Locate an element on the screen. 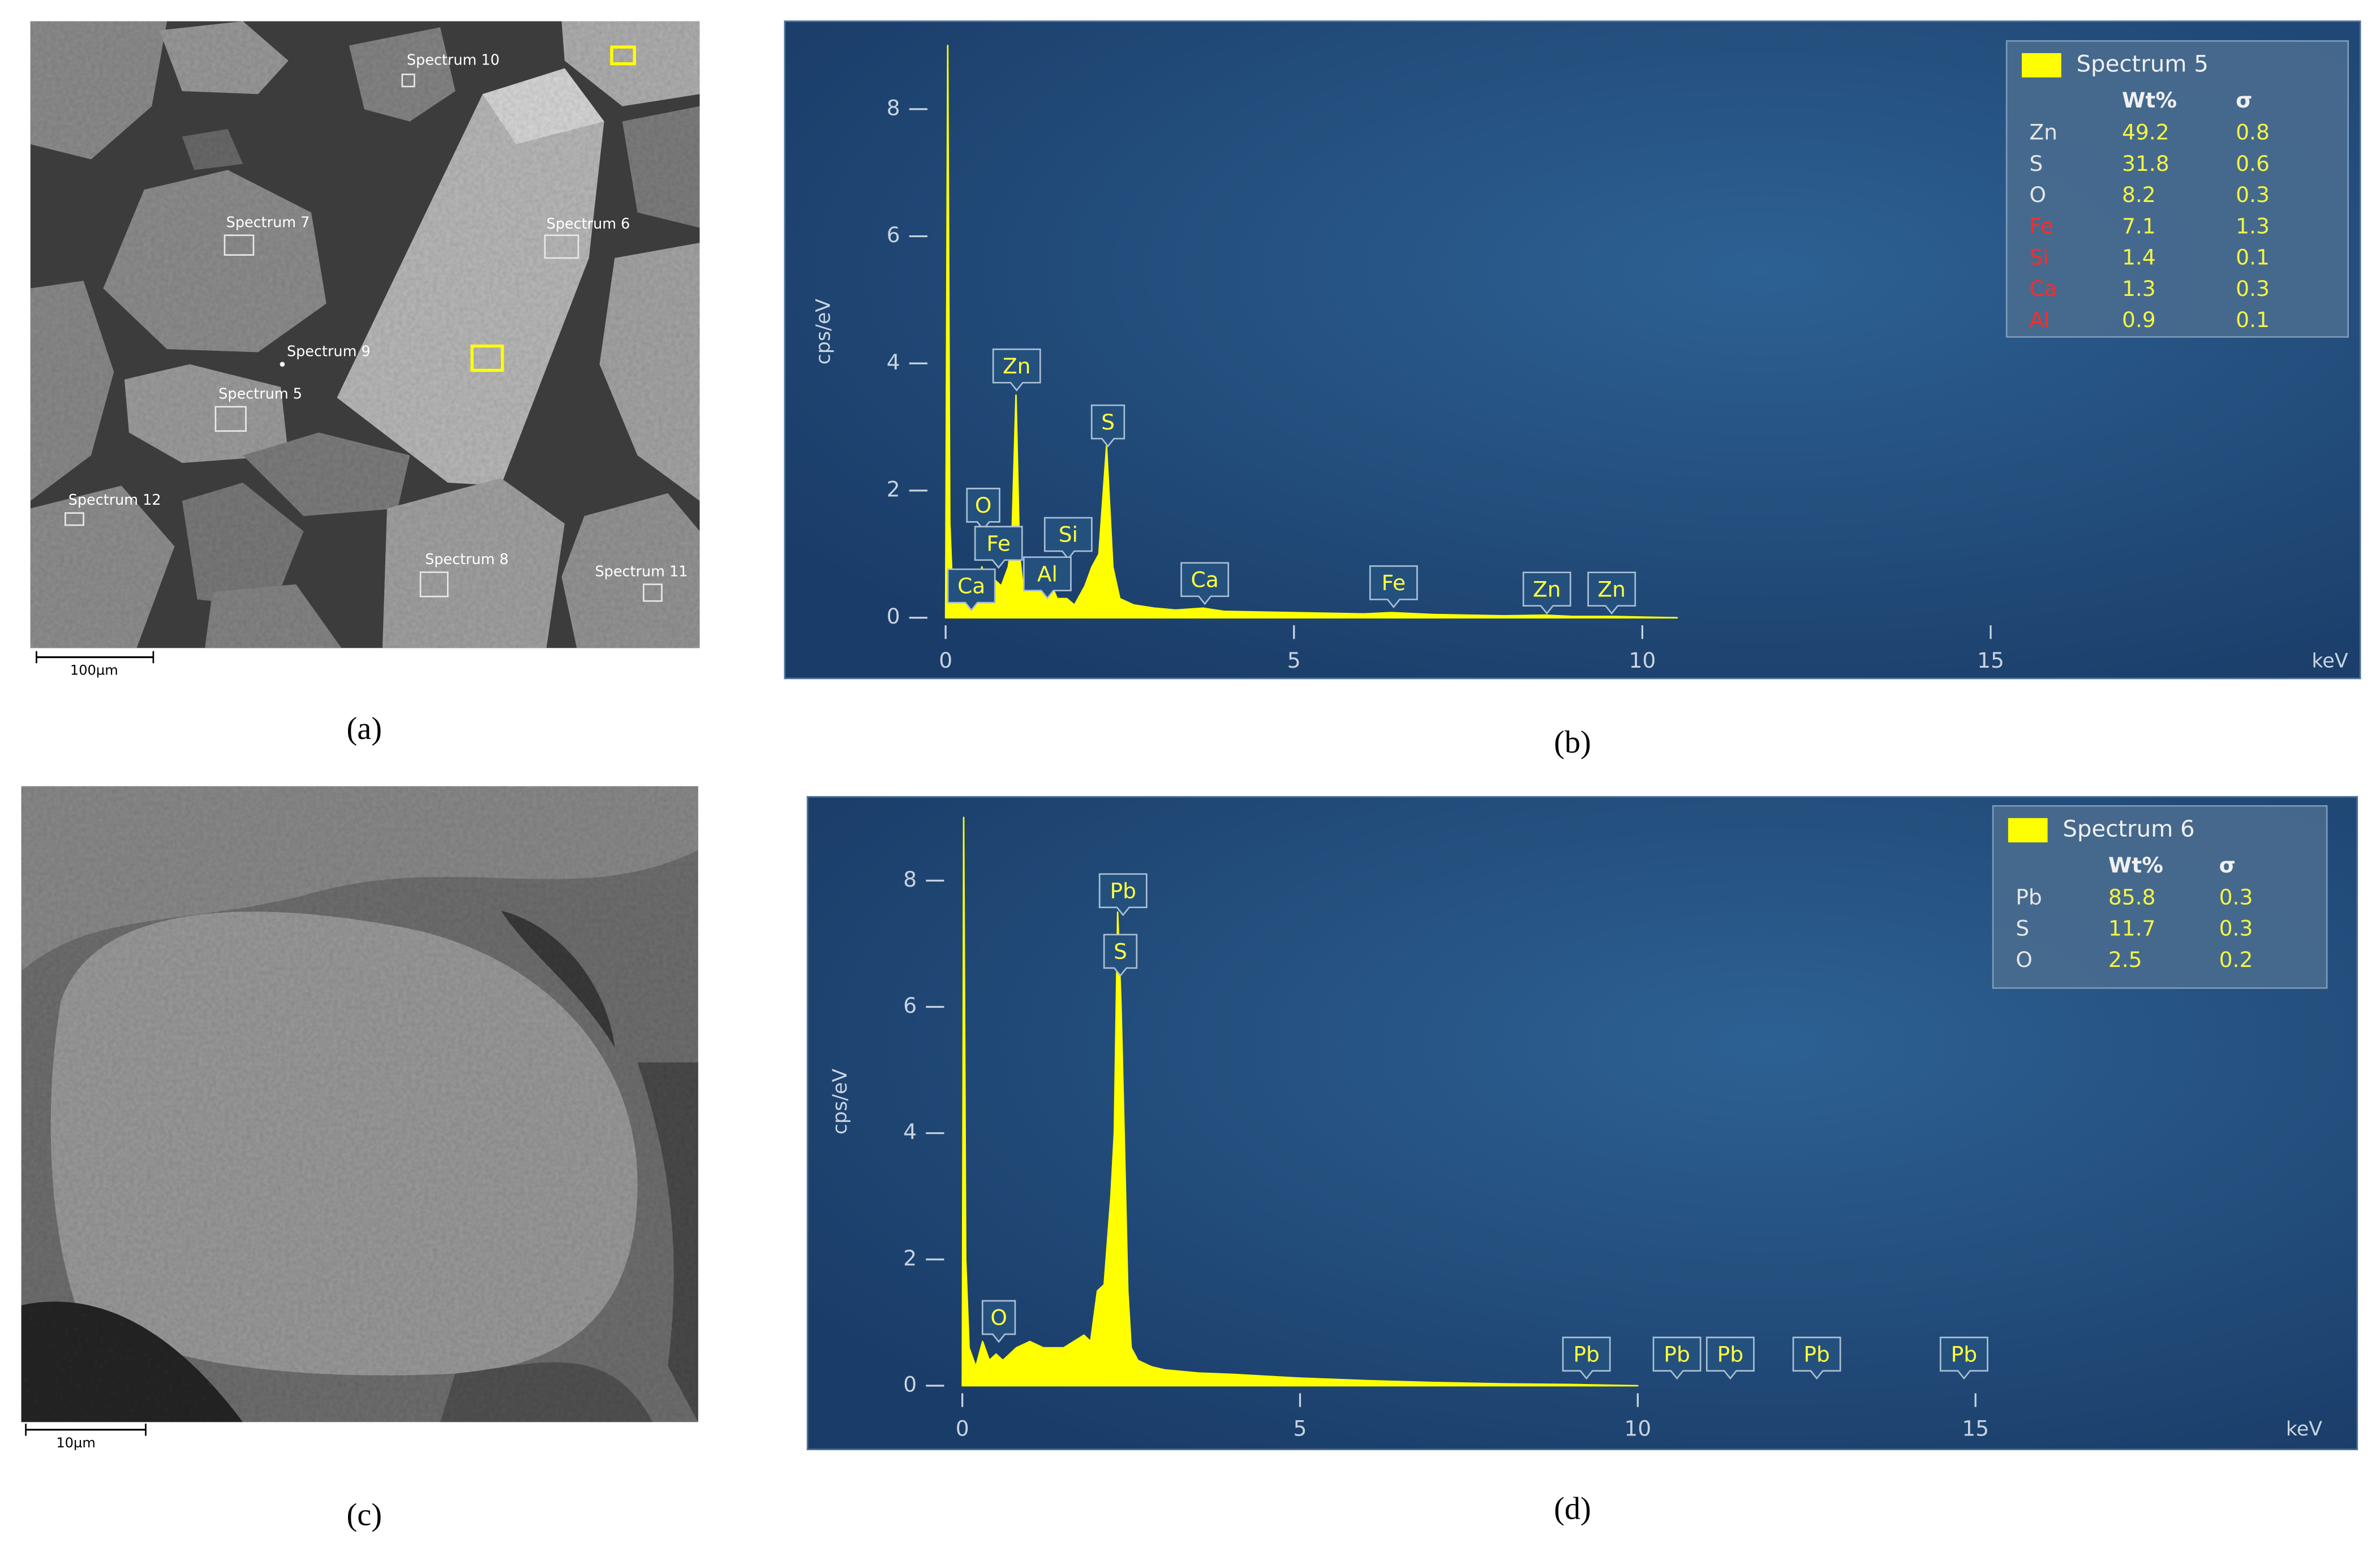 The image size is (2380, 1556). table-element: S is located at coordinates (2022, 928).